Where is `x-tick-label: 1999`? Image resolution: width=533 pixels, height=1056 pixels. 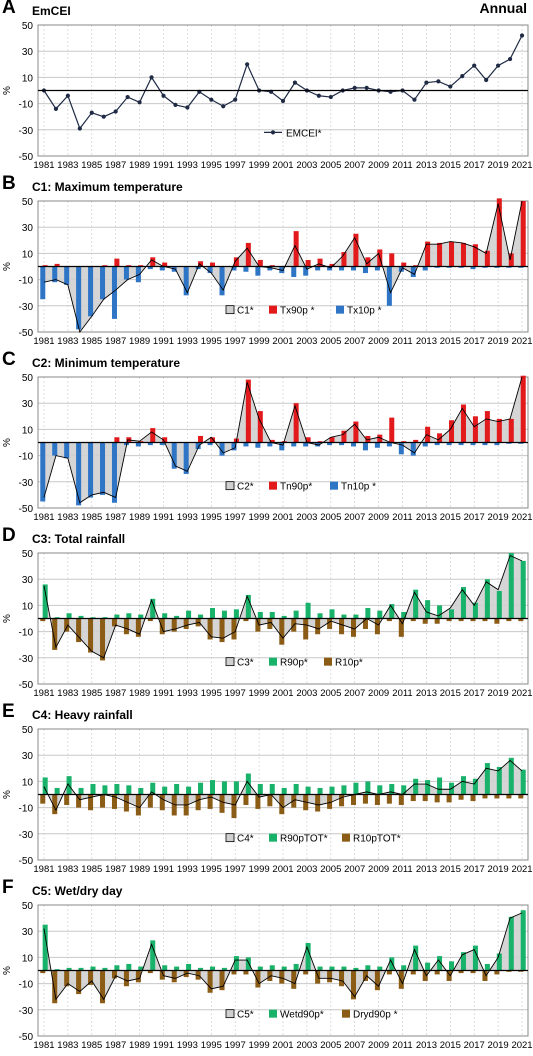
x-tick-label: 1999 is located at coordinates (259, 1045).